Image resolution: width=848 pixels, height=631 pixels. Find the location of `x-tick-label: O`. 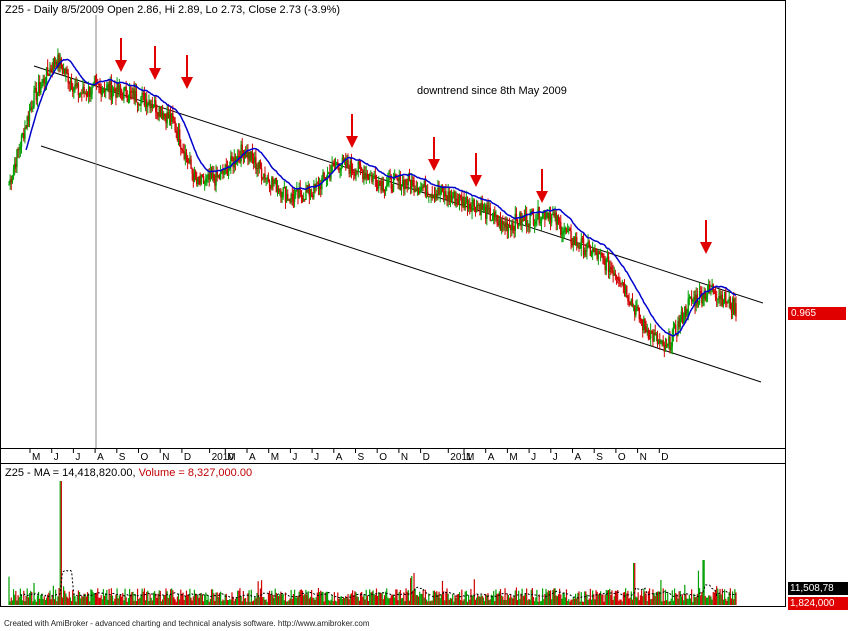

x-tick-label: O is located at coordinates (622, 457).